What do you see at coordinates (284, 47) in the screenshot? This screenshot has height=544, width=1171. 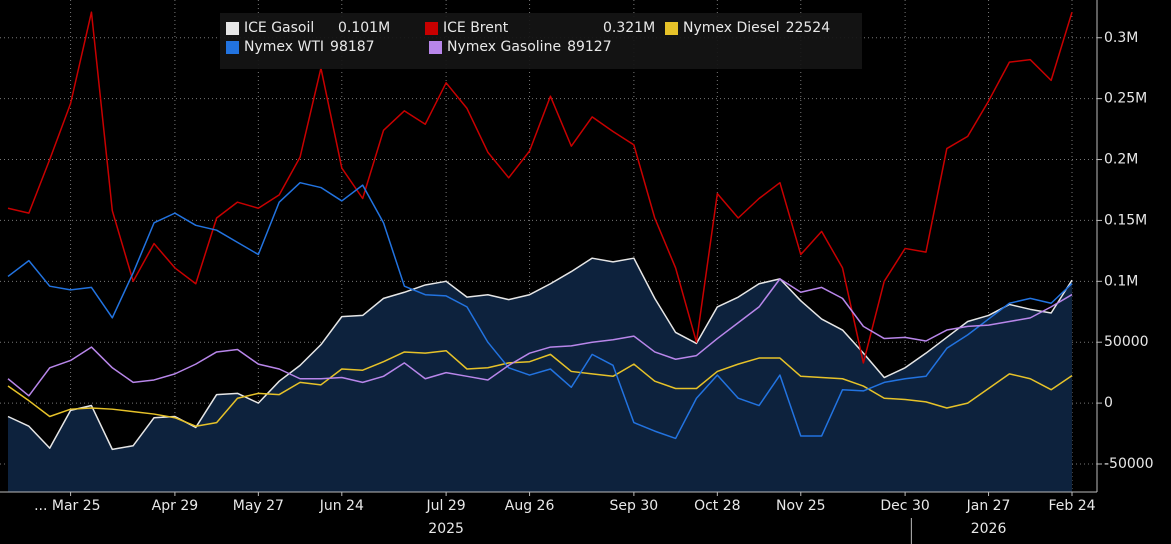 I see `legend-label: Nymex WTI` at bounding box center [284, 47].